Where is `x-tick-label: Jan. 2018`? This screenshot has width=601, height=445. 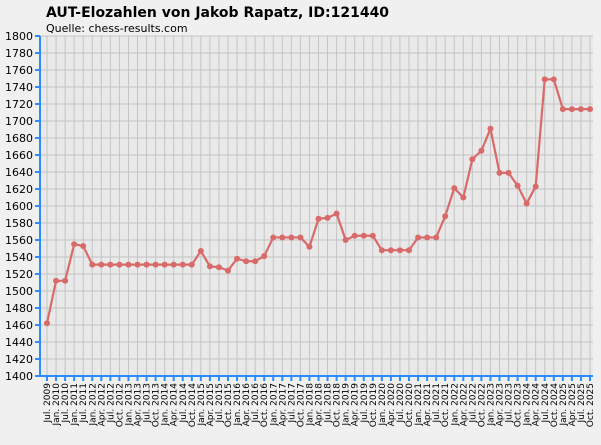 x-tick-label: Jan. 2018 is located at coordinates (310, 405).